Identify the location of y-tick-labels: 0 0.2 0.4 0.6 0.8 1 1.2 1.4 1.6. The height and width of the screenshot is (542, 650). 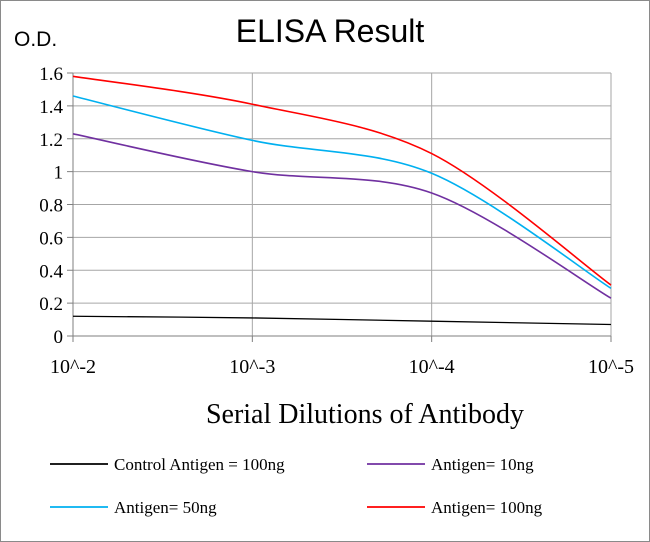
(51, 206).